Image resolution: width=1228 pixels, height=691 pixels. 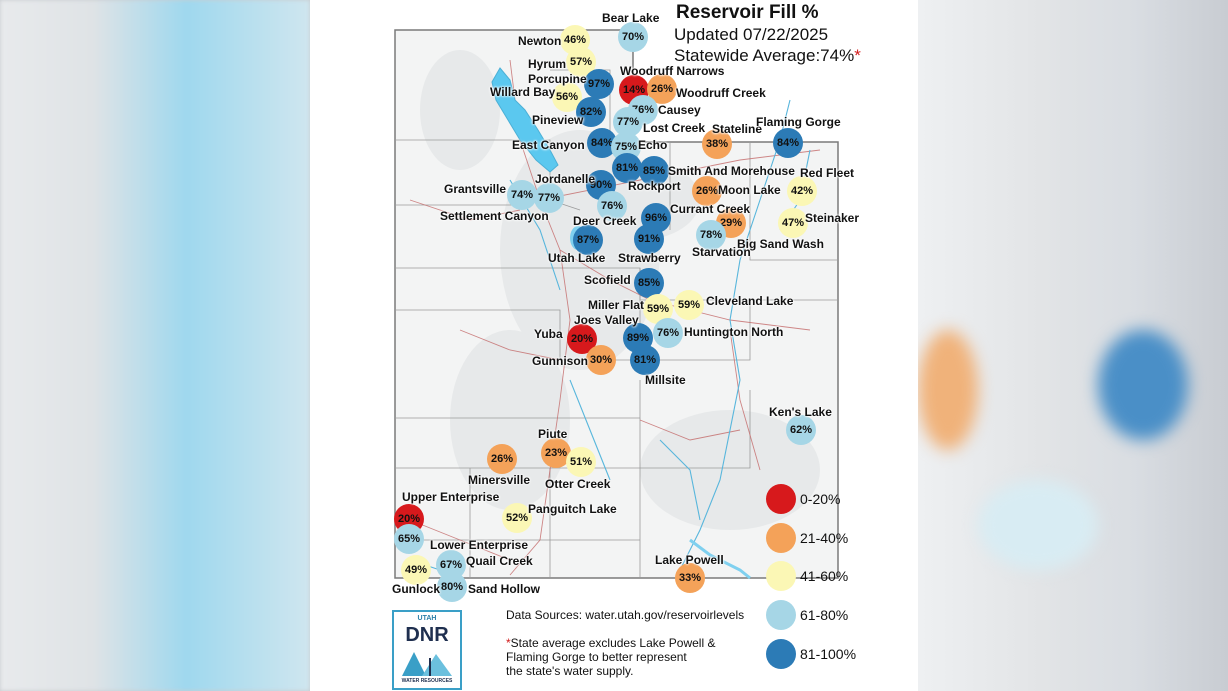 What do you see at coordinates (475, 189) in the screenshot?
I see `grantsville-label: Grantsville` at bounding box center [475, 189].